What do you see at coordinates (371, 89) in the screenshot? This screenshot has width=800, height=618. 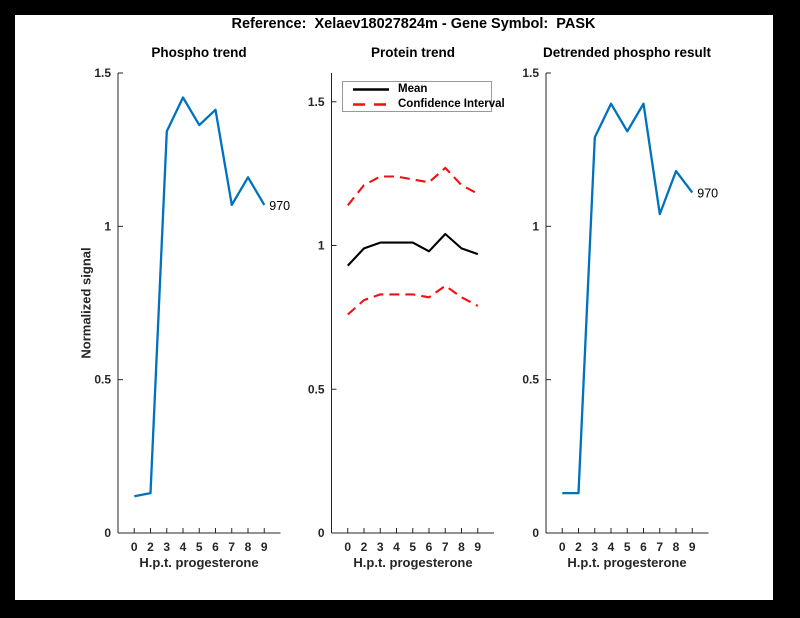 I see `mean-line-swatch-icon` at bounding box center [371, 89].